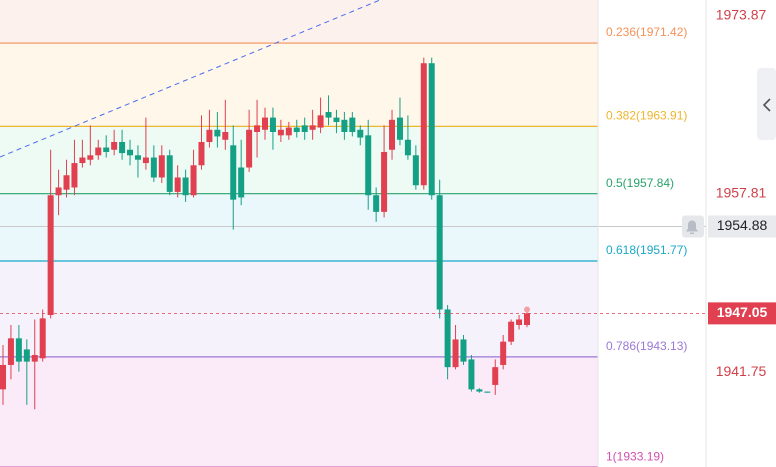  Describe the element at coordinates (741, 193) in the screenshot. I see `y-tick-label: 1957.81` at that location.